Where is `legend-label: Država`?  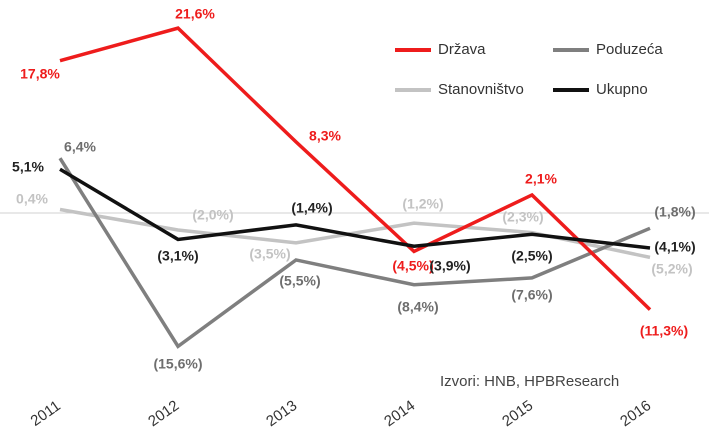
legend-label: Država is located at coordinates (462, 49).